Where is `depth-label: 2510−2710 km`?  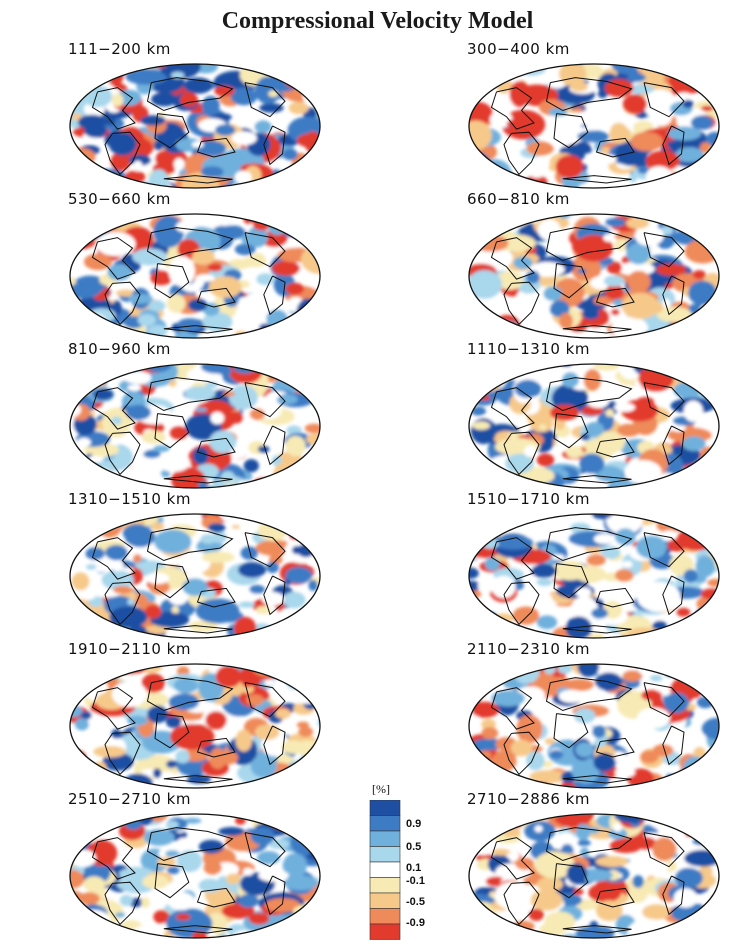
depth-label: 2510−2710 km is located at coordinates (129, 799).